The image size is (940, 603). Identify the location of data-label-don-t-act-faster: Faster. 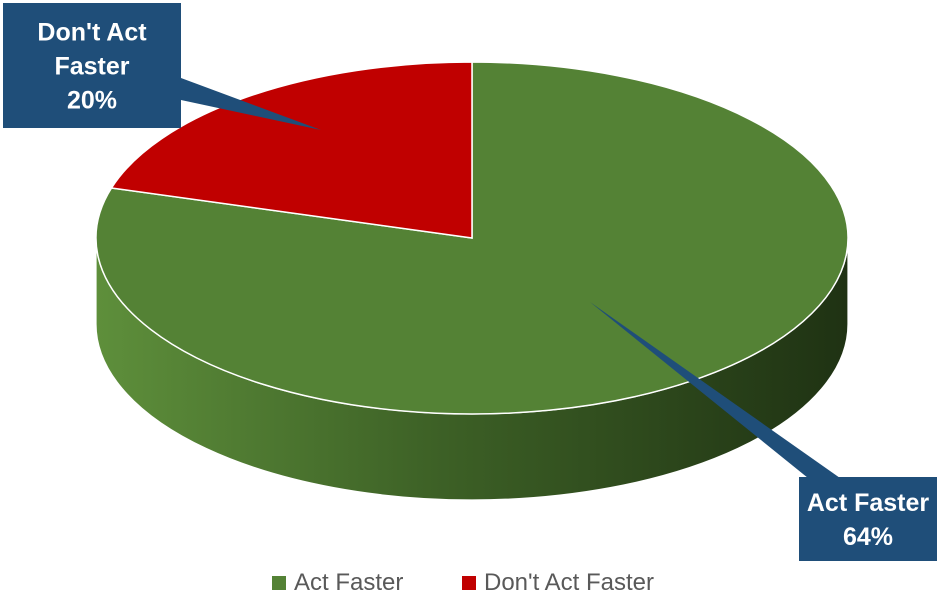
(91, 67).